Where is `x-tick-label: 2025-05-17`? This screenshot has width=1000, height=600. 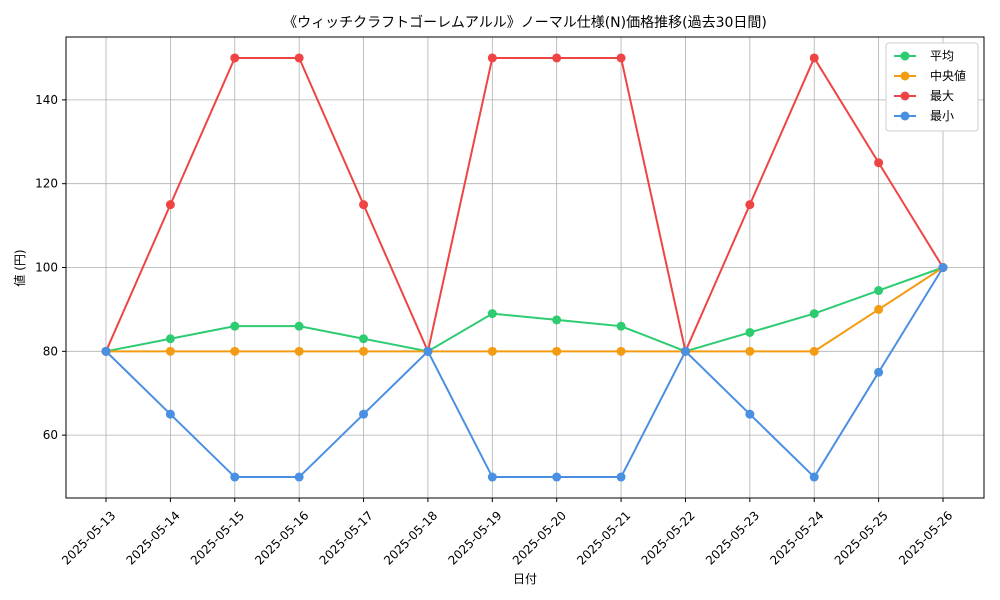
x-tick-label: 2025-05-17 is located at coordinates (346, 537).